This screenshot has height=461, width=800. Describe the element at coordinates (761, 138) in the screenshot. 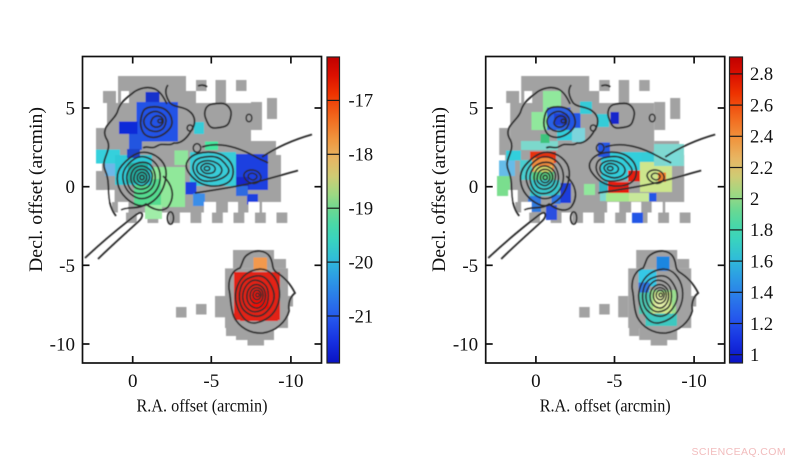

I see `svg-text: 2.4` at that location.